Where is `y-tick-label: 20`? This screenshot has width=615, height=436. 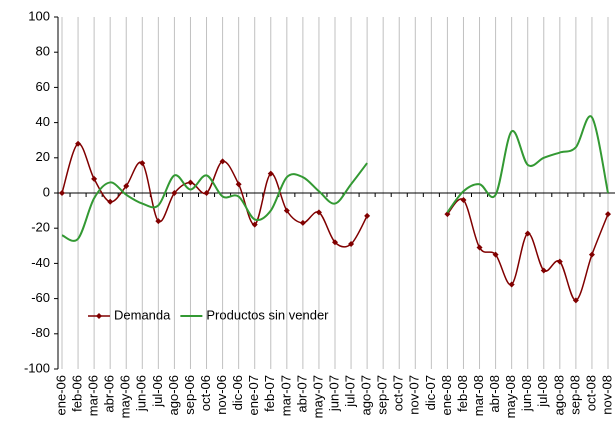
y-tick-label: 20 is located at coordinates (43, 156).